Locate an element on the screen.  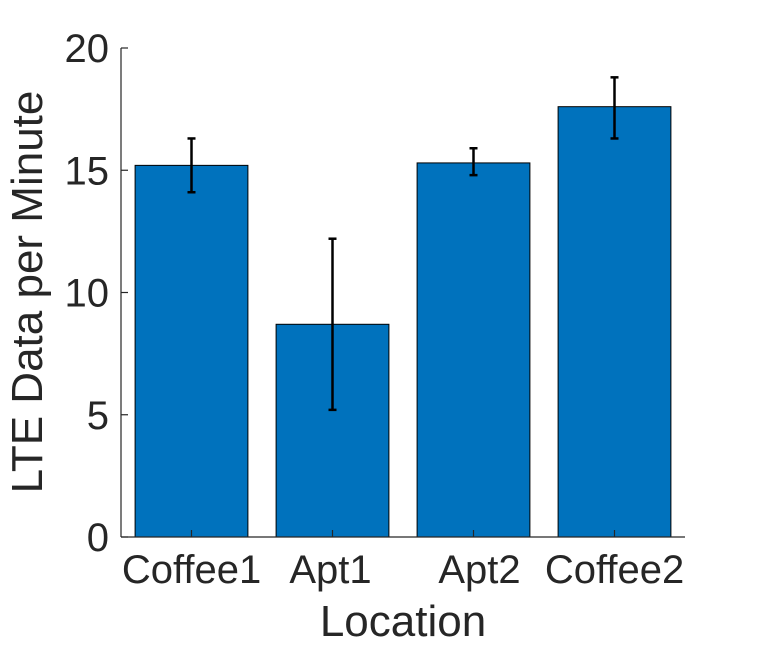
x-tick-label: Apt1 is located at coordinates (330, 570).